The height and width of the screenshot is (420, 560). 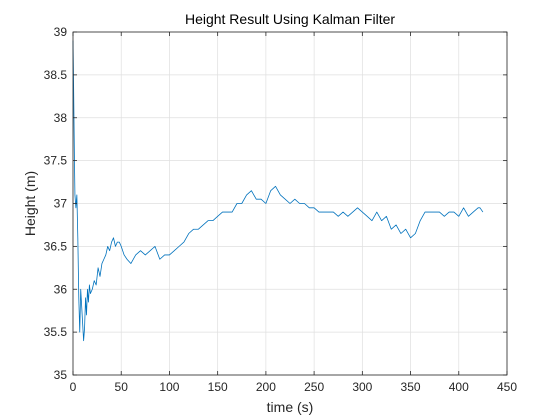 What do you see at coordinates (290, 19) in the screenshot?
I see `chart-title: Height Result Using Kalman Filter` at bounding box center [290, 19].